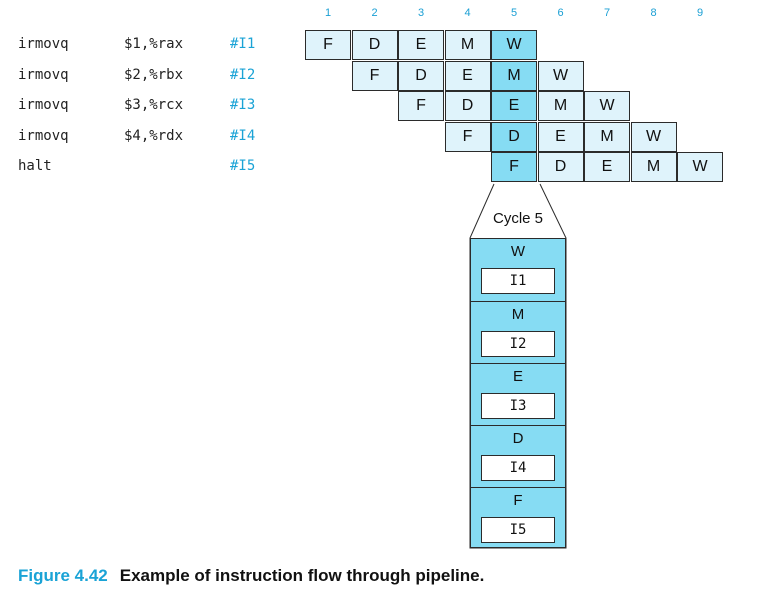 The image size is (760, 594). What do you see at coordinates (518, 438) in the screenshot?
I see `snapshot-stage-name: D` at bounding box center [518, 438].